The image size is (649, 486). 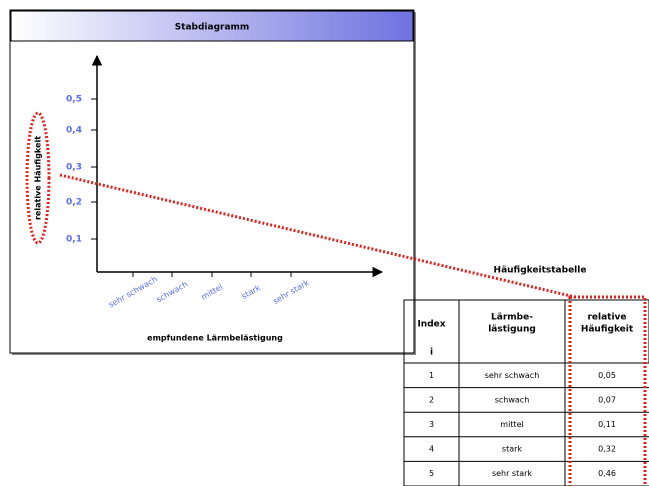 I want to click on y-tick-label: 0,4, so click(x=74, y=131).